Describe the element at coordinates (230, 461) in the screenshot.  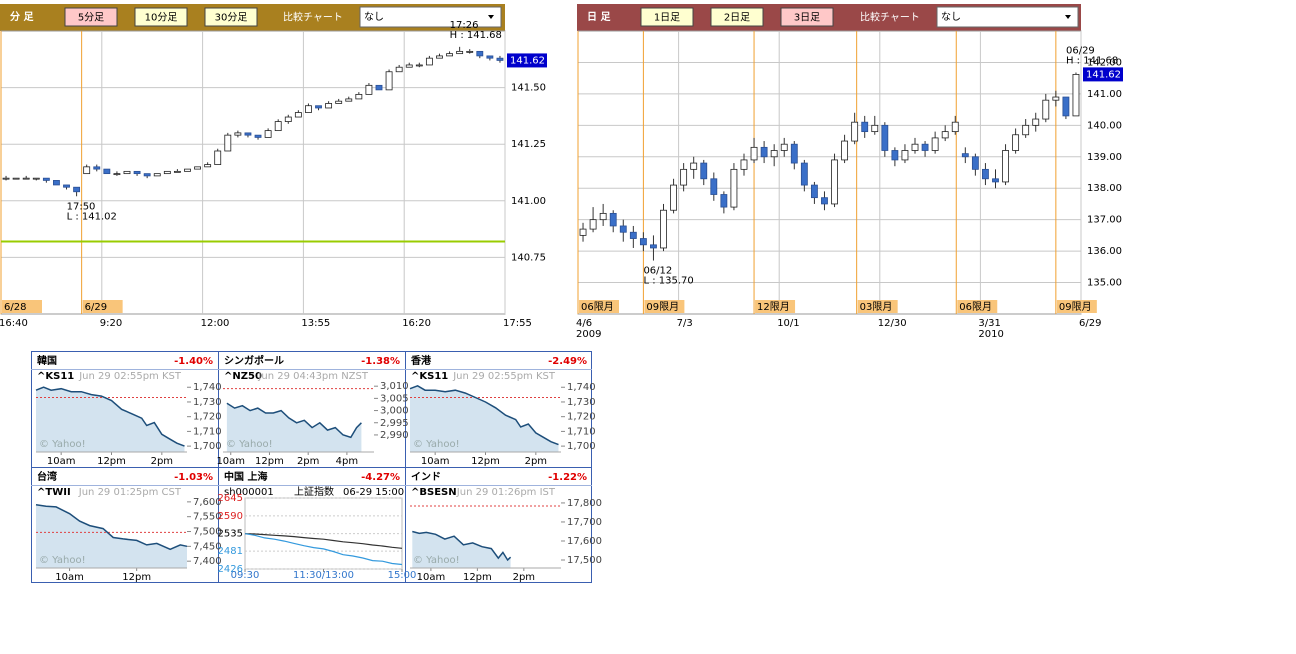
I see `x-tick-label: 10am` at that location.